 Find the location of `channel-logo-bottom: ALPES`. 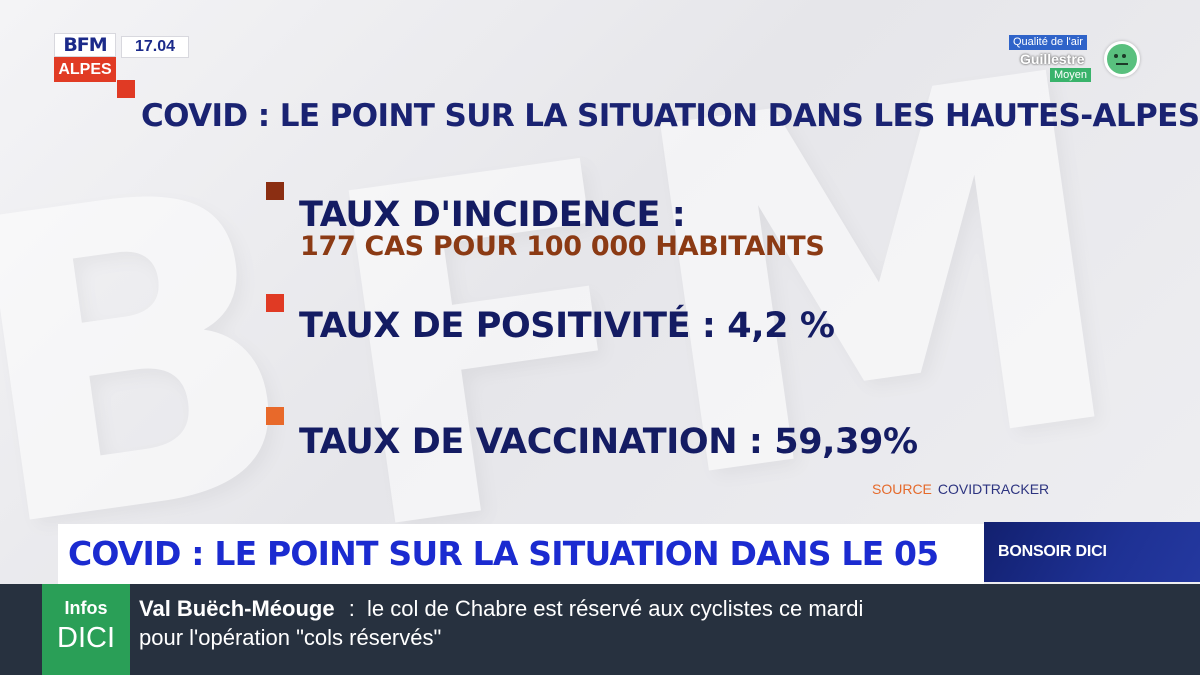

channel-logo-bottom: ALPES is located at coordinates (85, 69).